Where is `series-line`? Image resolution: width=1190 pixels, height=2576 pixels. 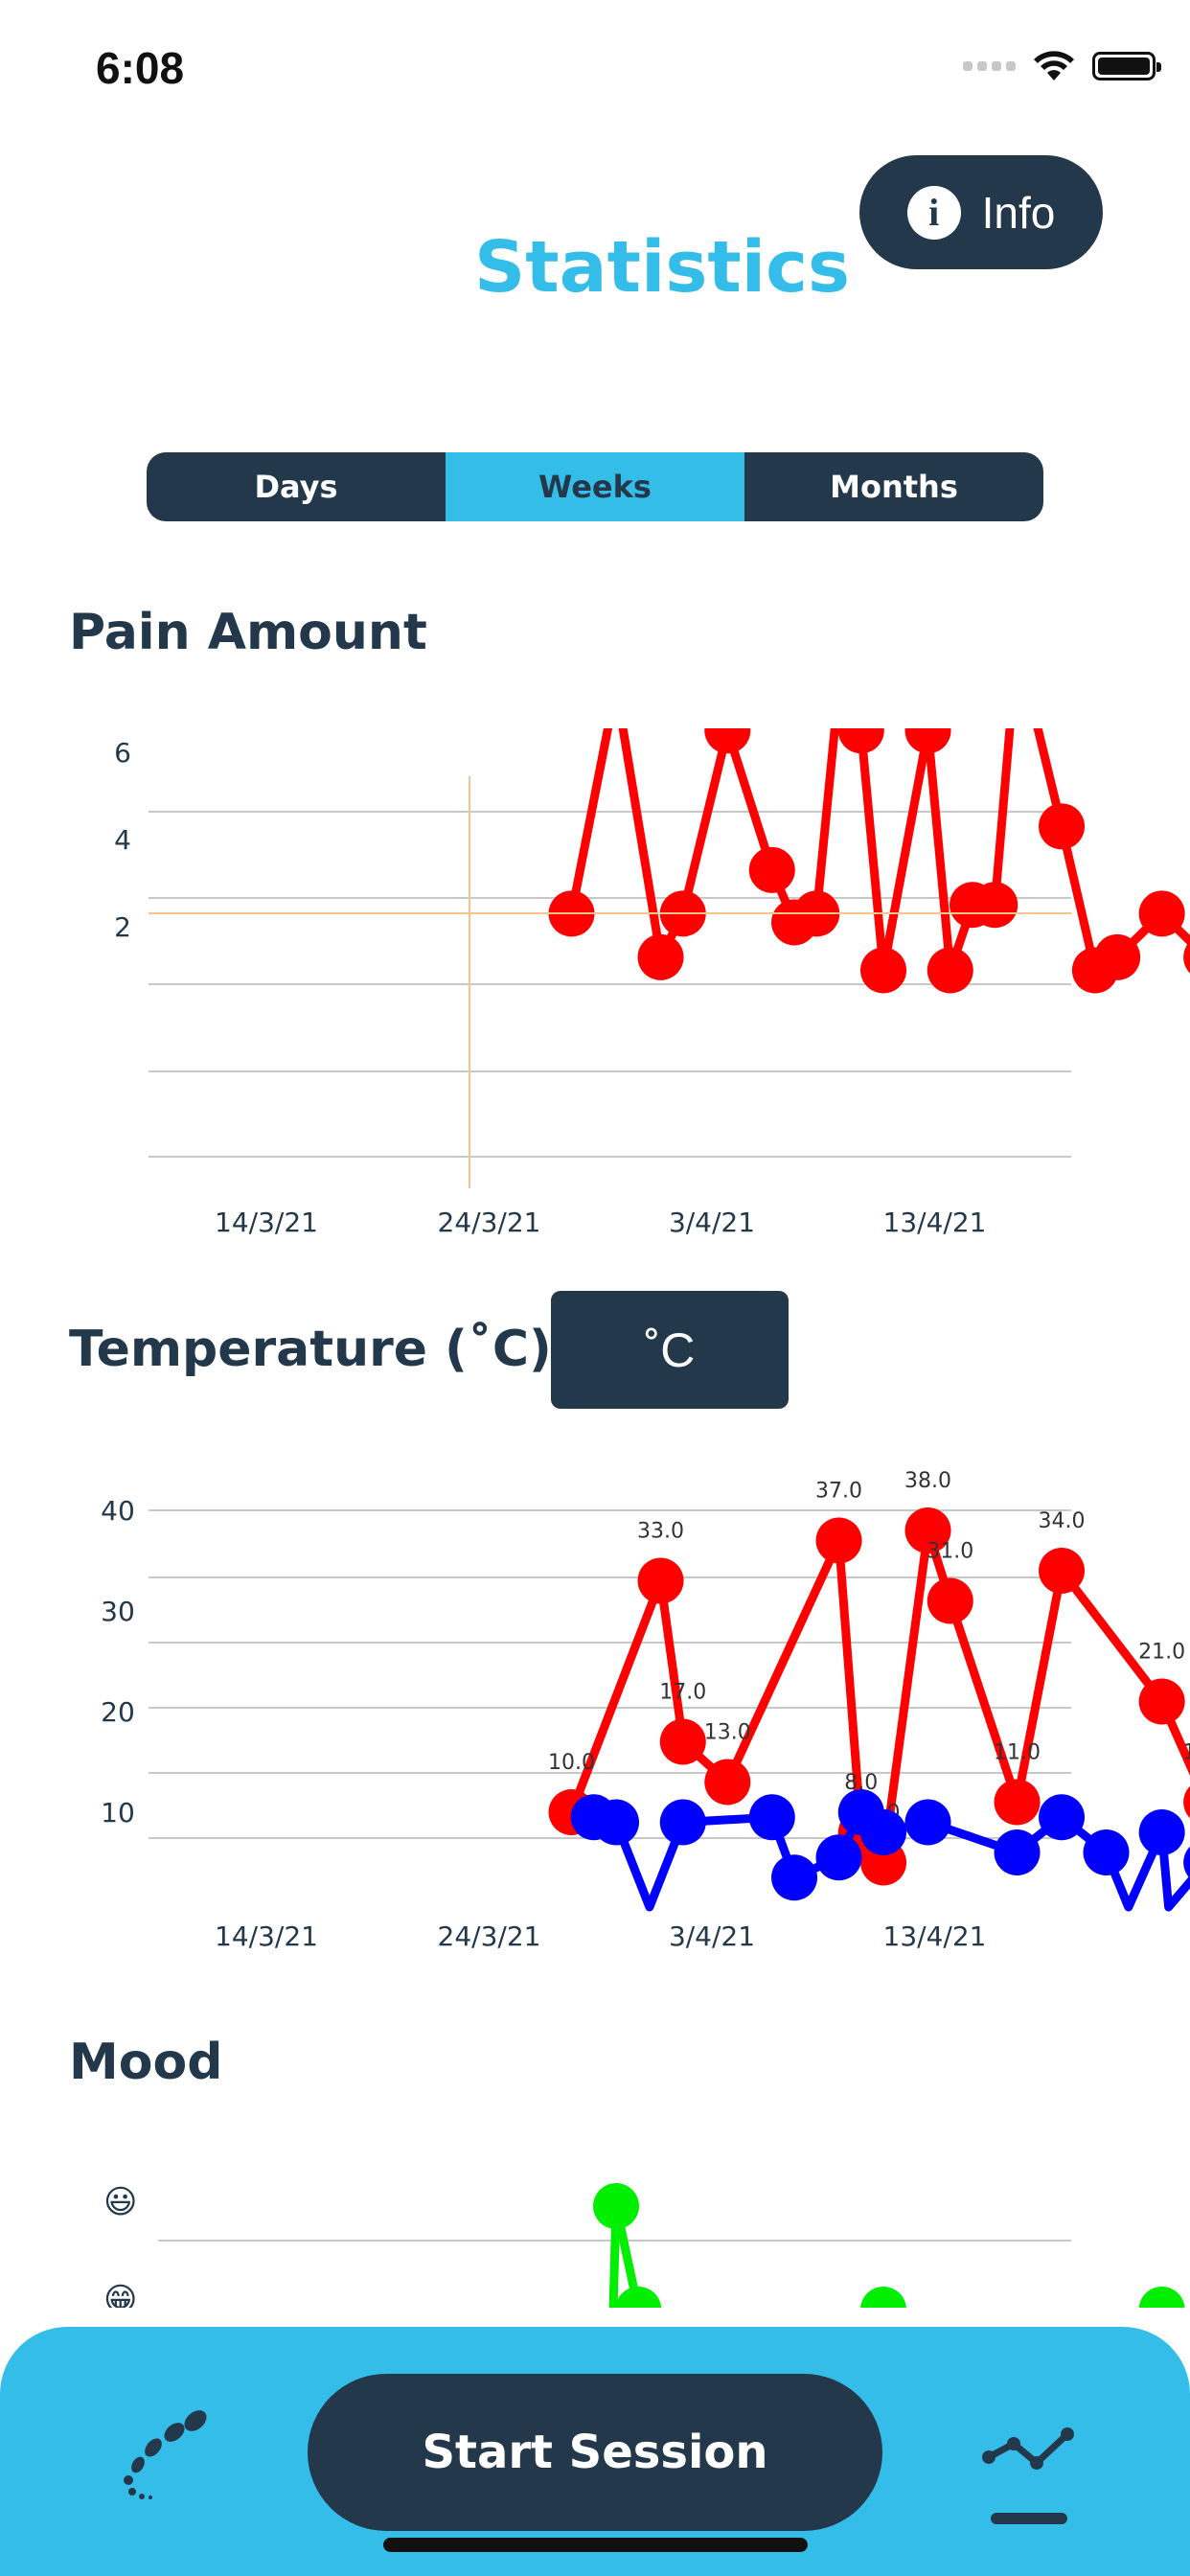 series-line is located at coordinates (879, 851).